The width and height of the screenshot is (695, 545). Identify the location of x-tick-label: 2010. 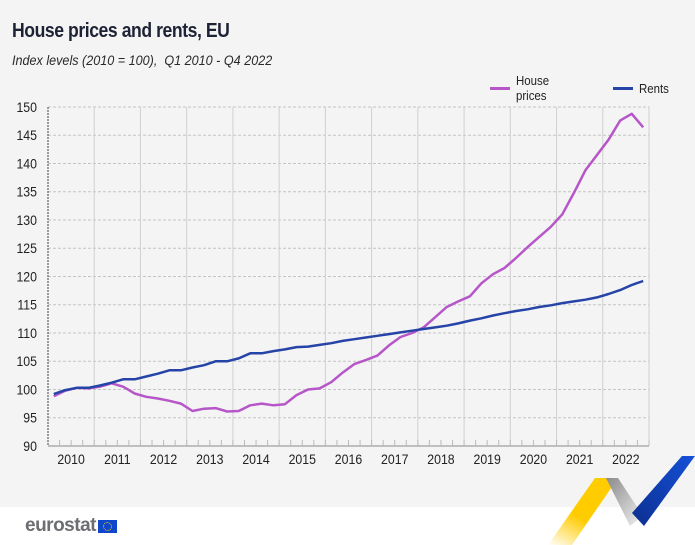
(70, 459).